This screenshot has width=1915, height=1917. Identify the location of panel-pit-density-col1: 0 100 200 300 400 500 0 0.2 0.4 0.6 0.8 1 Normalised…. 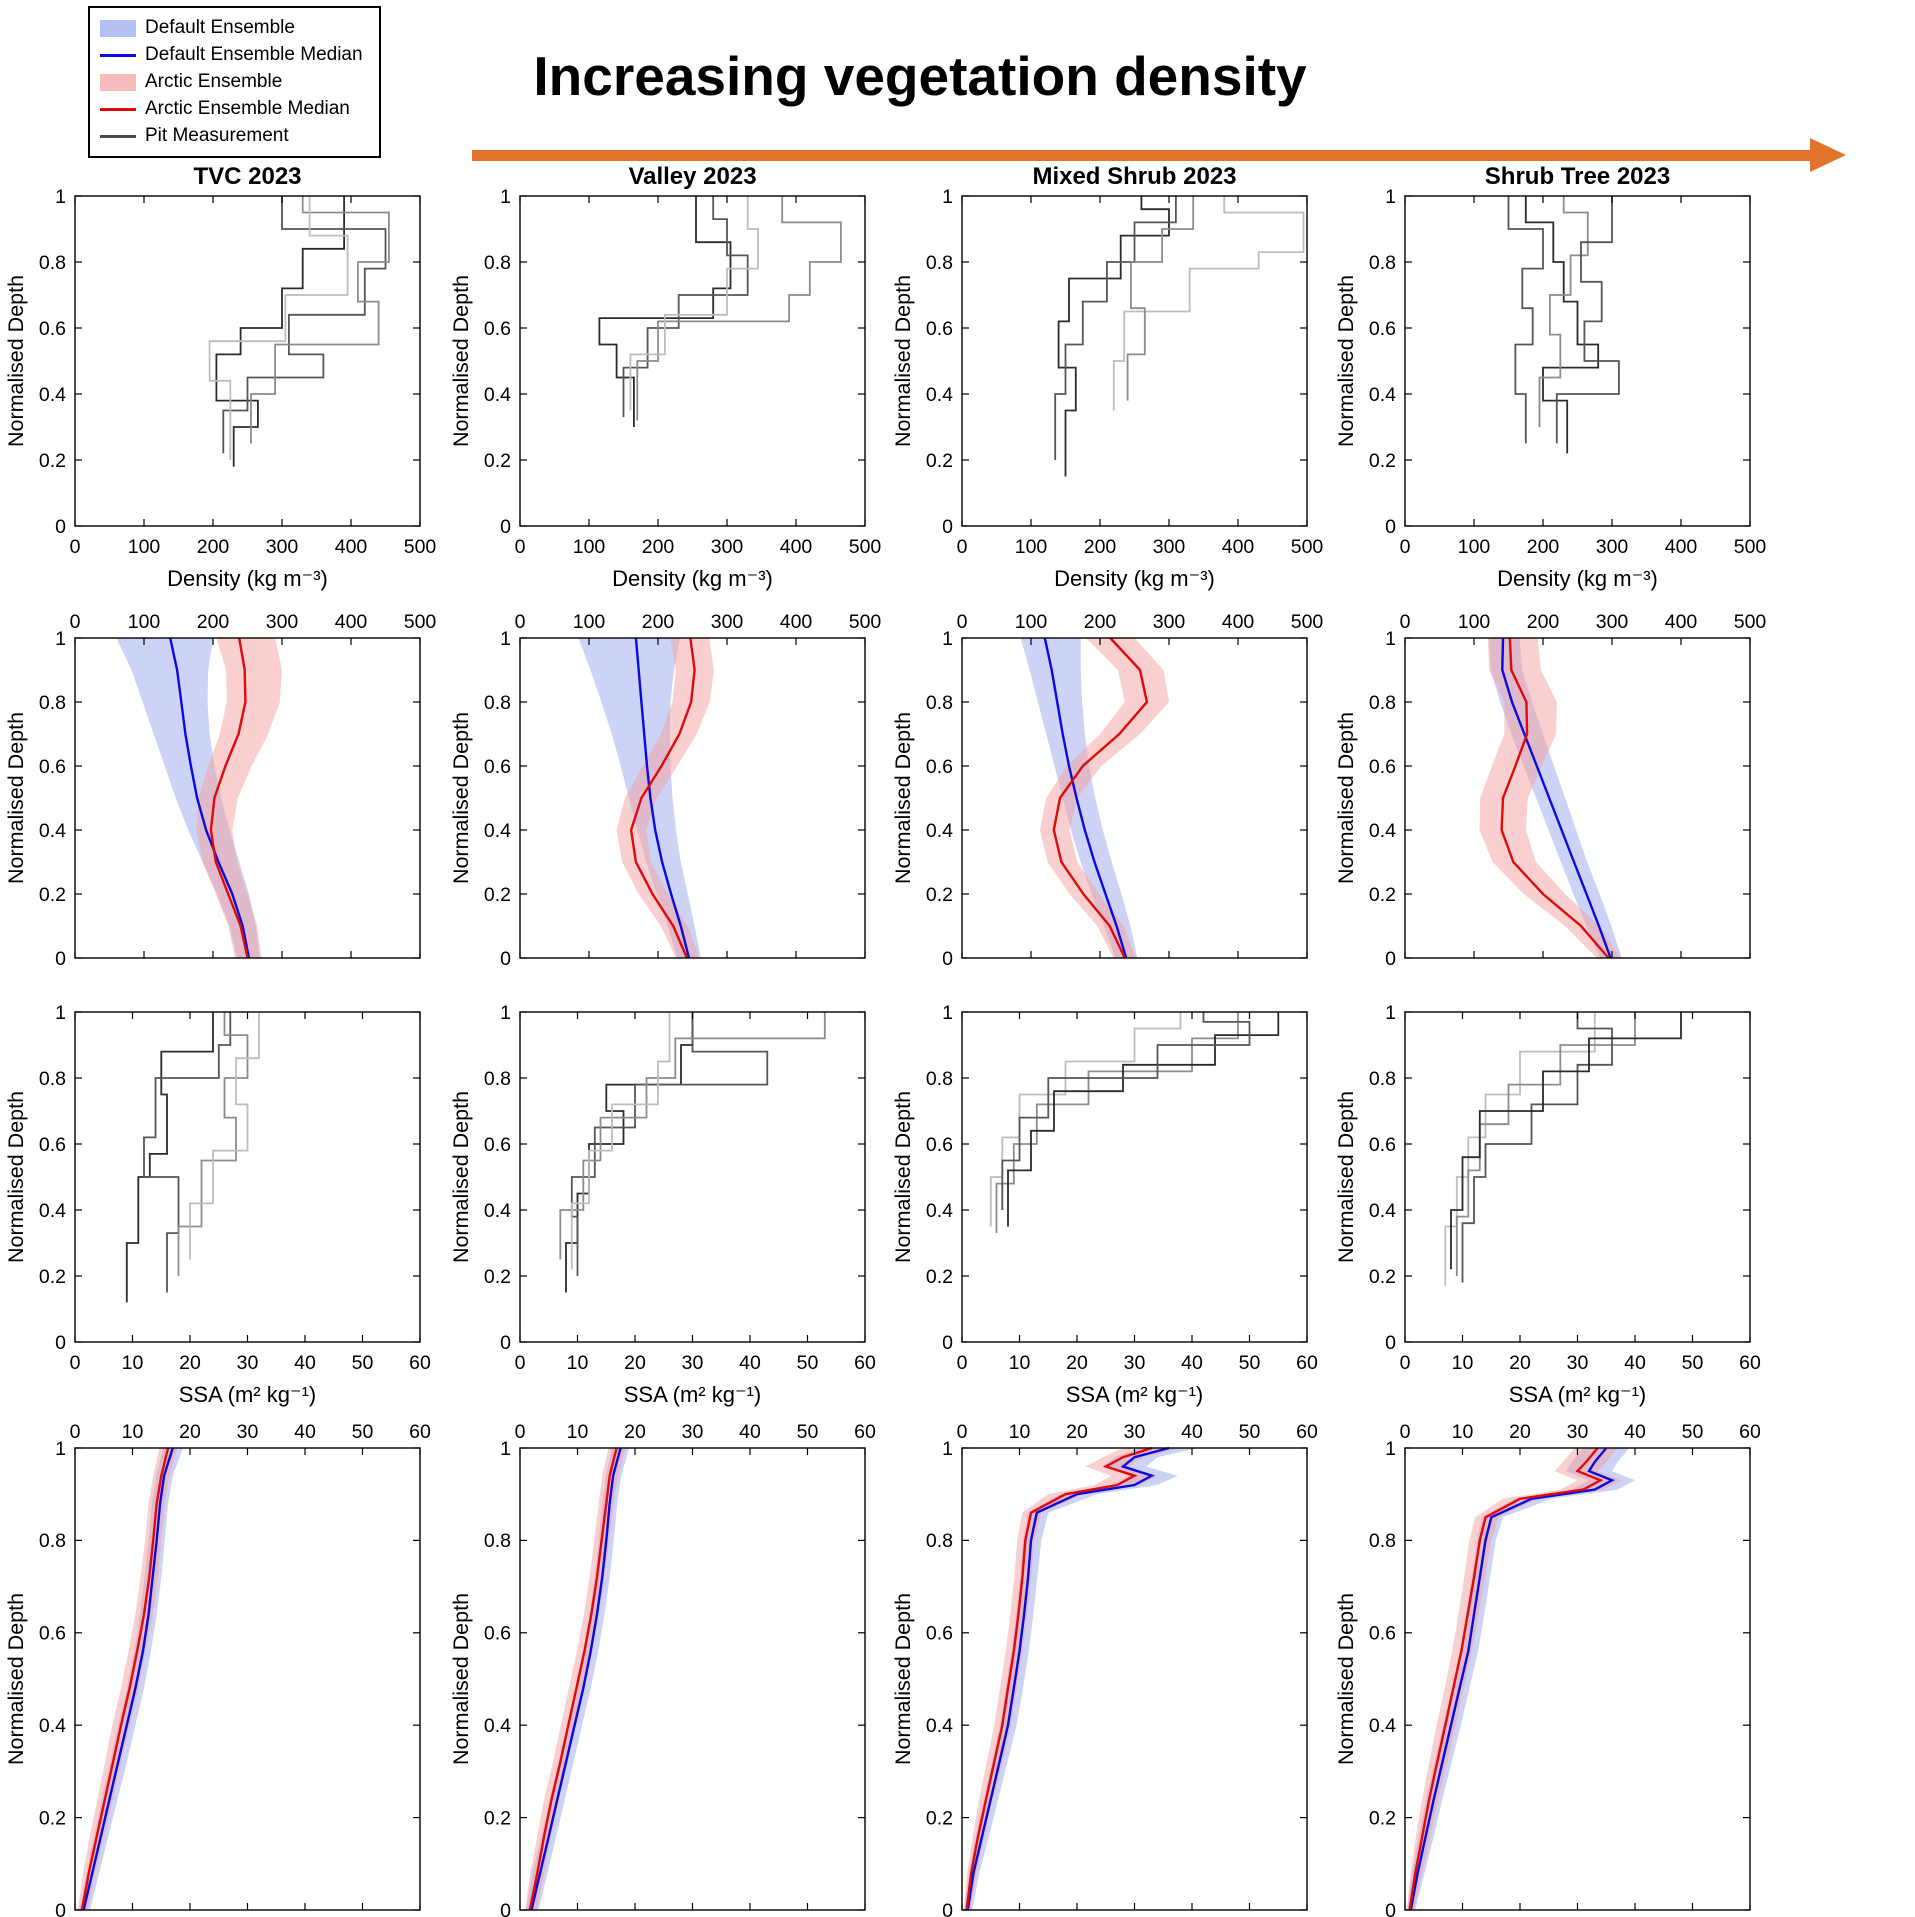
(220, 377).